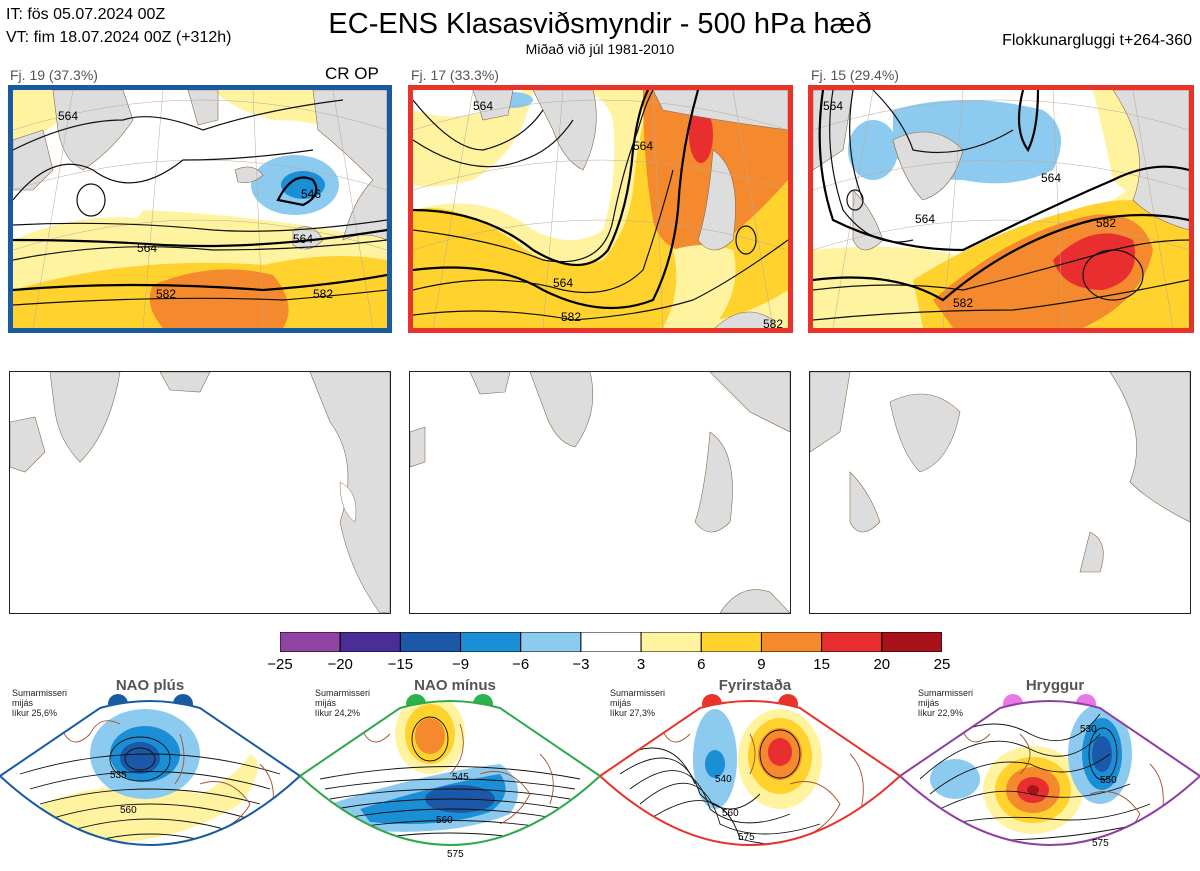 This screenshot has height=871, width=1200. I want to click on regime-4-map: 530 550 575, so click(1050, 774).